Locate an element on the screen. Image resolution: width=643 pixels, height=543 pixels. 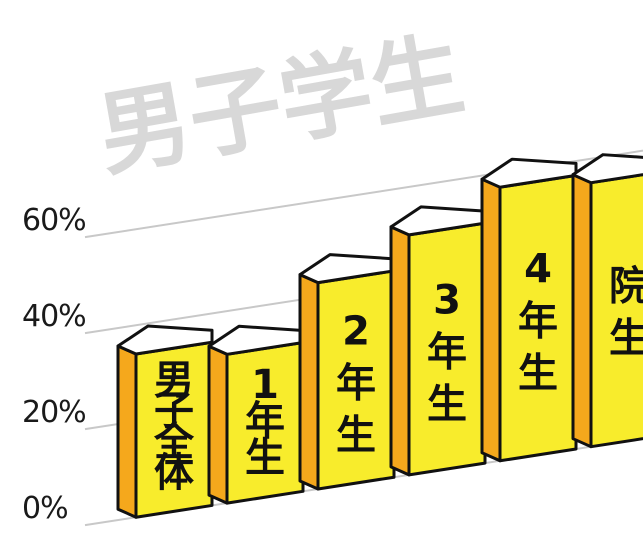
y-tick-label: 0% is located at coordinates (45, 508).